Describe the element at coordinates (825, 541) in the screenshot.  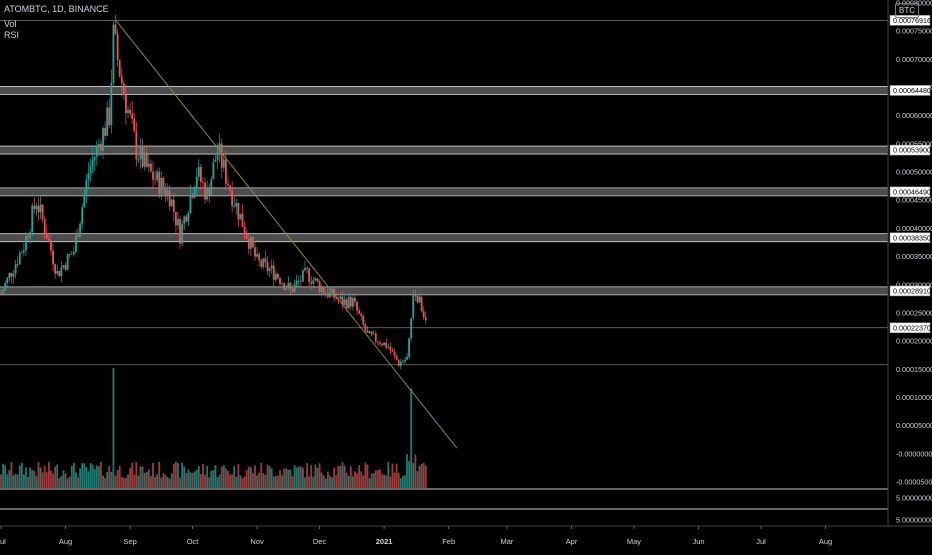
I see `time-tick-label: Aug` at that location.